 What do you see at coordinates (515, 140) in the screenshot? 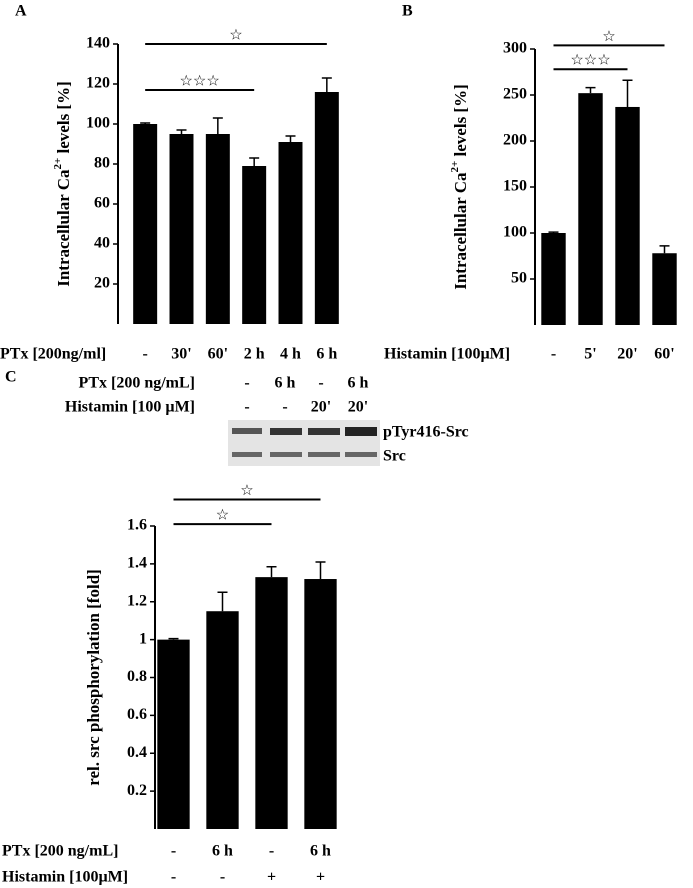
I see `y-tick-label: 200` at bounding box center [515, 140].